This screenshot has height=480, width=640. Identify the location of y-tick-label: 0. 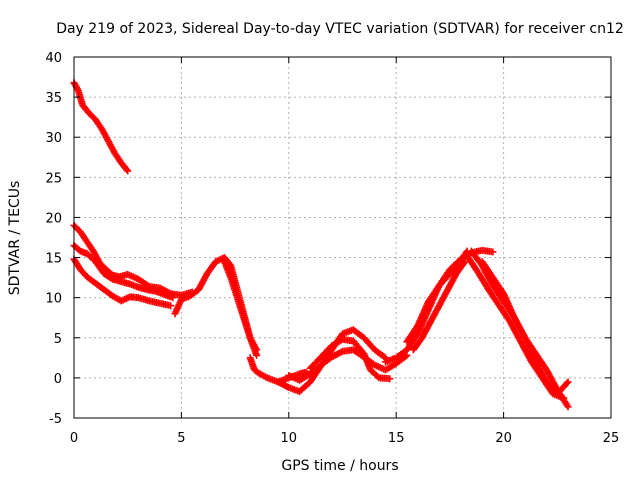
(58, 379).